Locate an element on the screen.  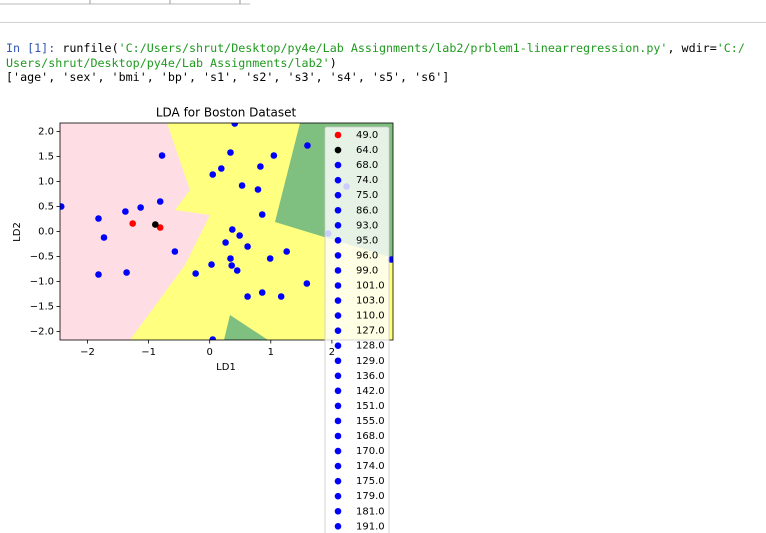
legend-label: 93.0 is located at coordinates (367, 225).